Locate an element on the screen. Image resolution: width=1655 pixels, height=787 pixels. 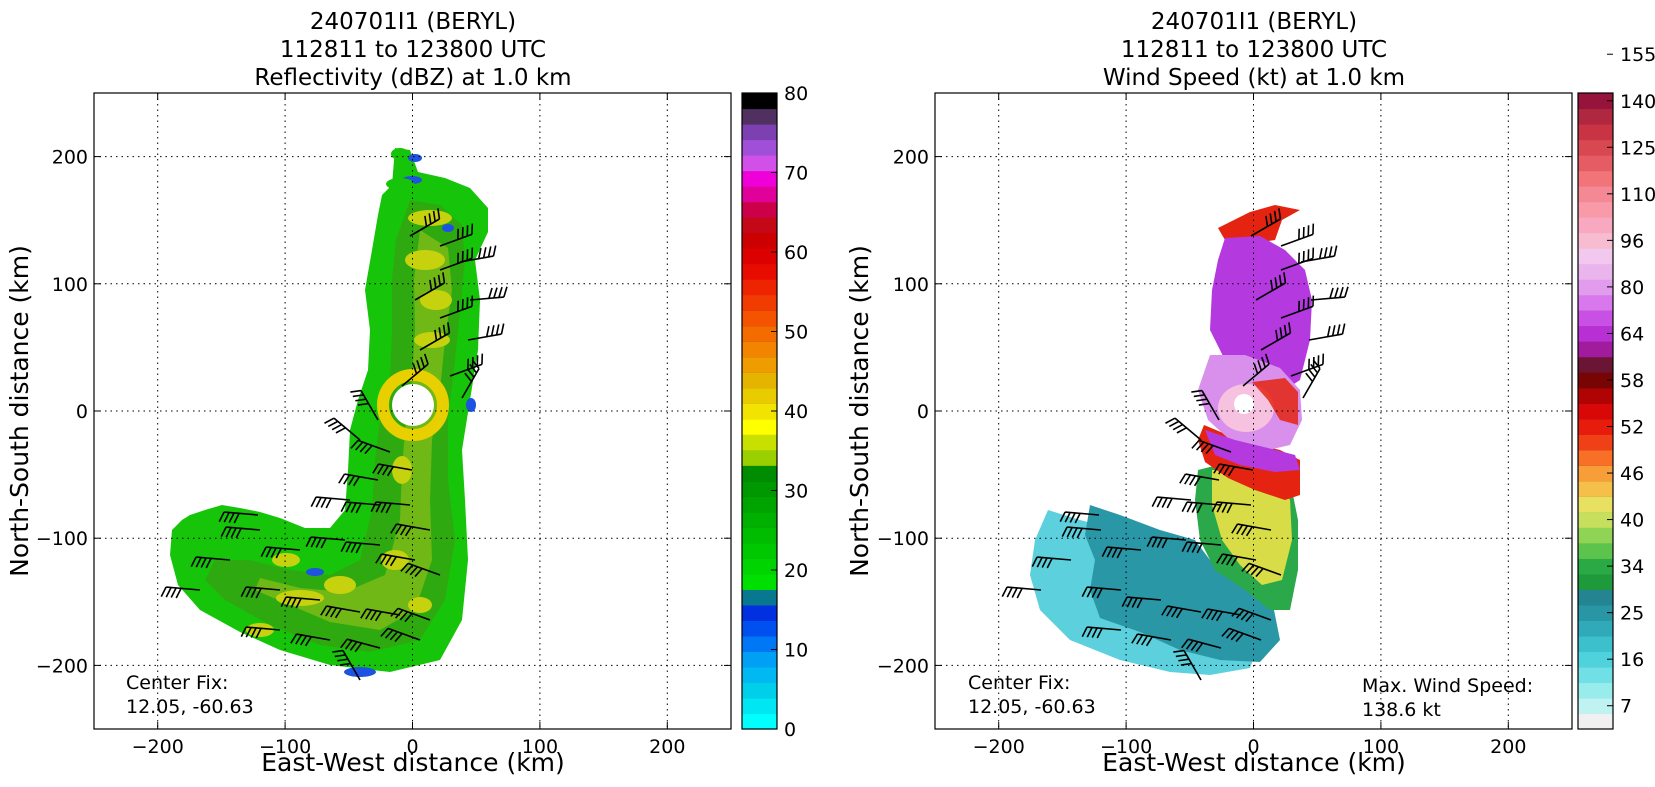
wind-teal is located at coordinates (1182, 583).